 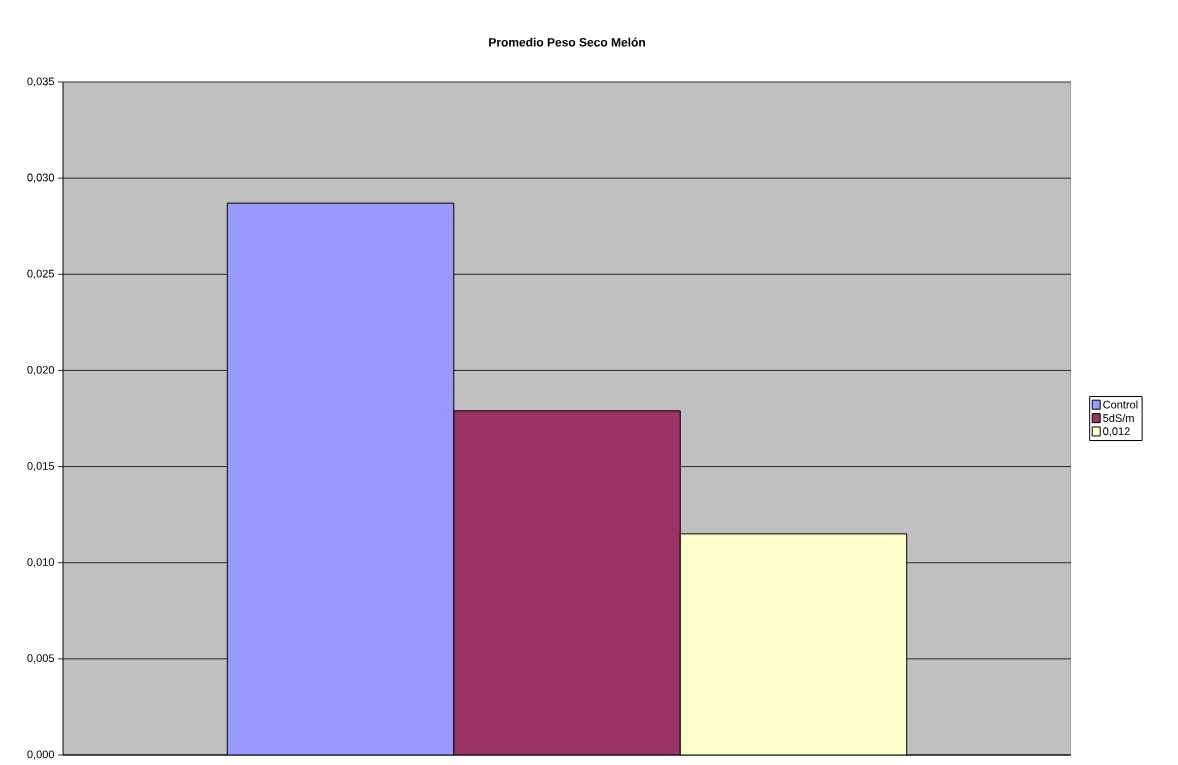 What do you see at coordinates (41, 659) in the screenshot?
I see `y-tick-label: 0,005` at bounding box center [41, 659].